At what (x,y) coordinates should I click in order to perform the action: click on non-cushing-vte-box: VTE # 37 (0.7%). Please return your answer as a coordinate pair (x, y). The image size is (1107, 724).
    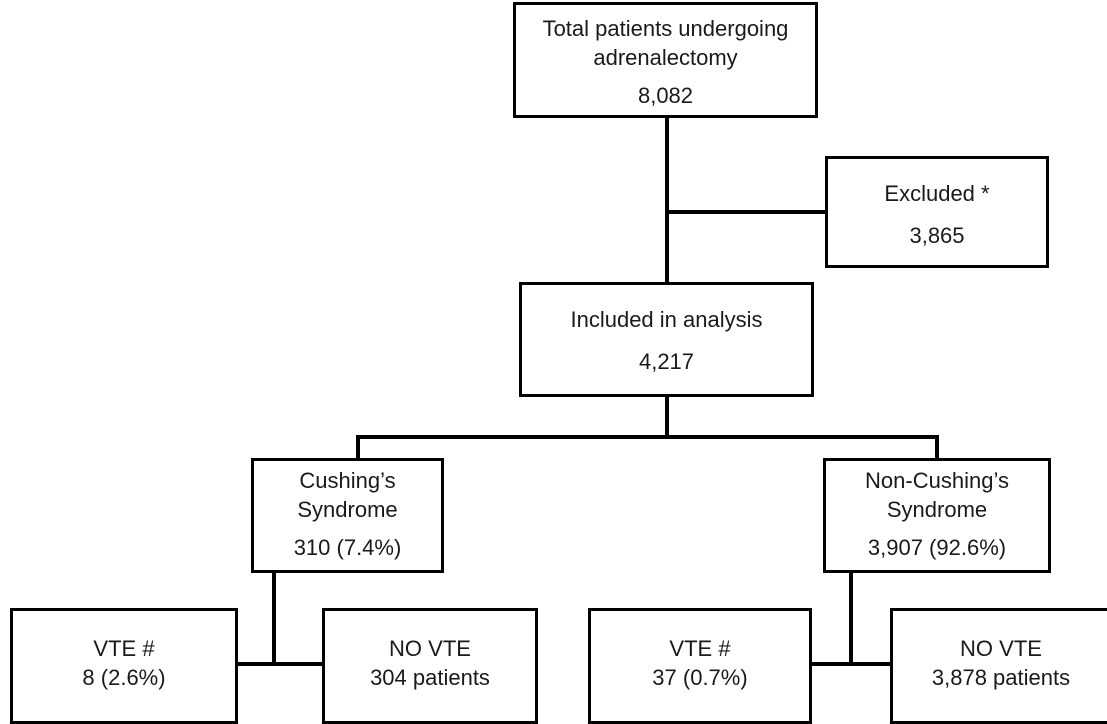
    Looking at the image, I should click on (700, 666).